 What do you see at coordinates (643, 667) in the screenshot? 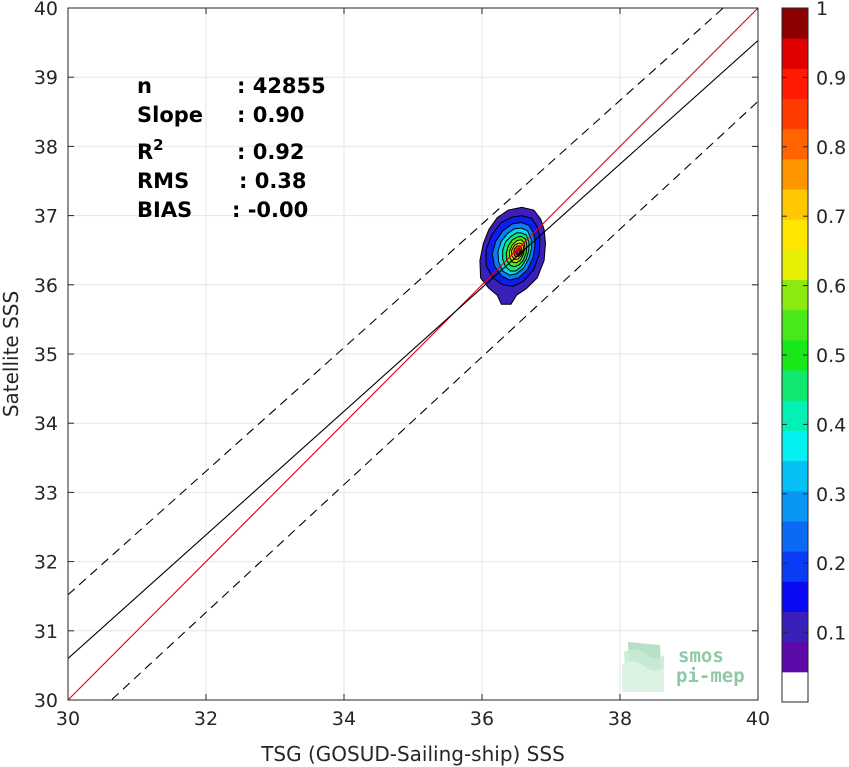
I see `logo-waves-icon` at bounding box center [643, 667].